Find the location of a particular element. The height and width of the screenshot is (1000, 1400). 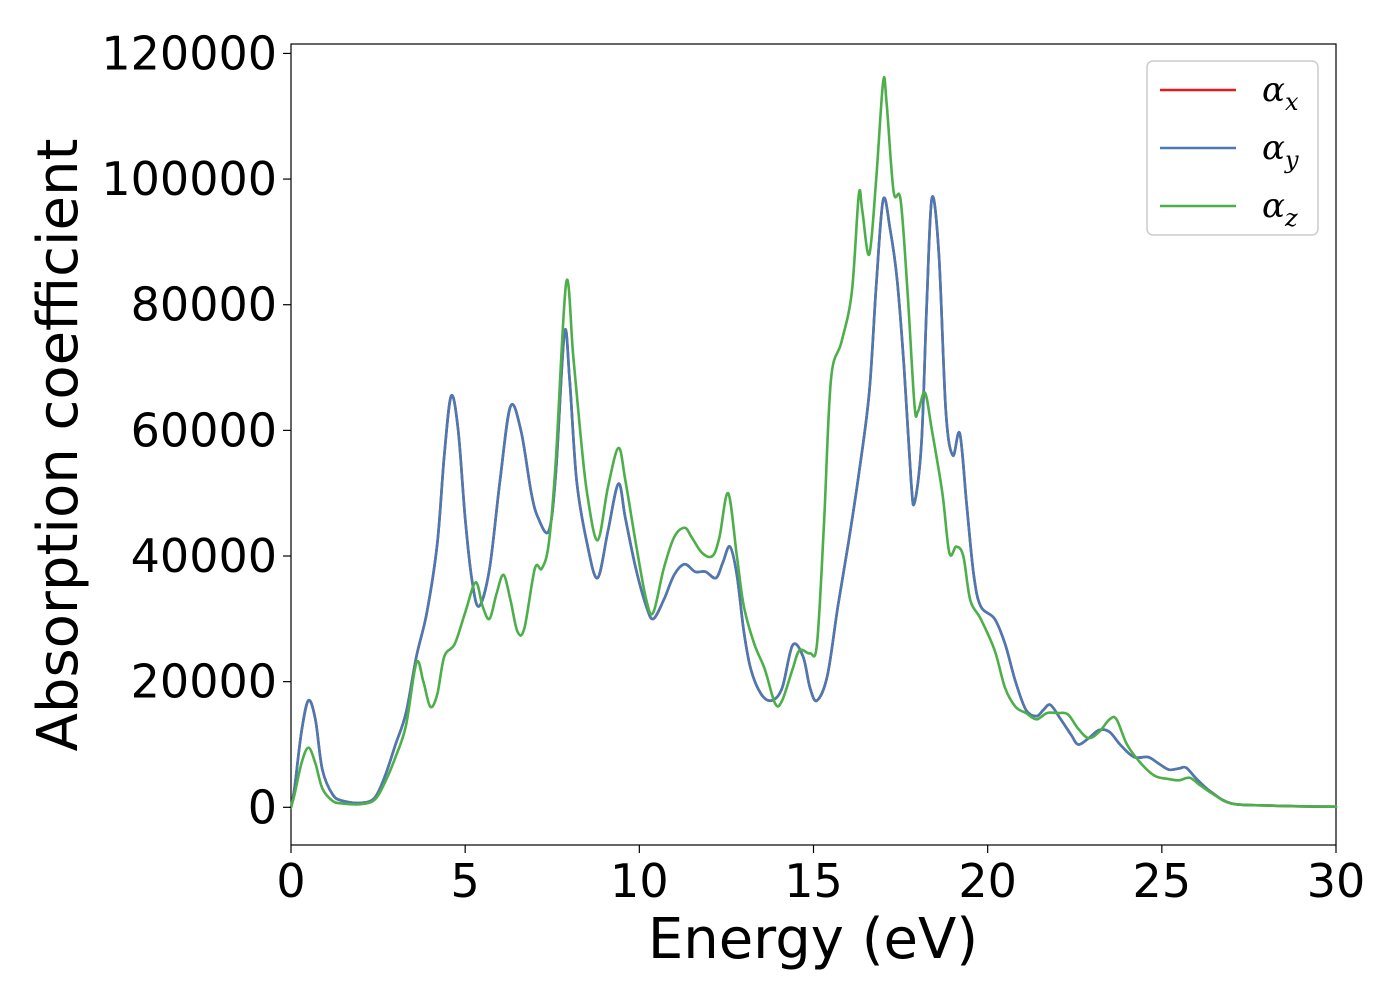

y-tick-label: 60000 is located at coordinates (204, 430).